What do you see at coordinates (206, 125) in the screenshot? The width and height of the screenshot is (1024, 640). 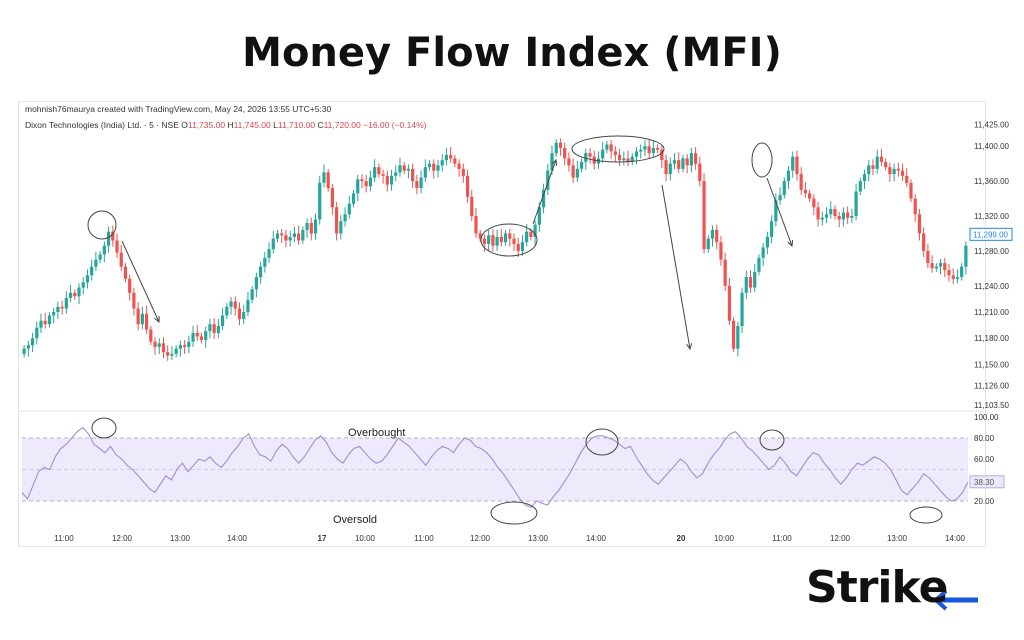 I see `open-value: 11,735.00` at bounding box center [206, 125].